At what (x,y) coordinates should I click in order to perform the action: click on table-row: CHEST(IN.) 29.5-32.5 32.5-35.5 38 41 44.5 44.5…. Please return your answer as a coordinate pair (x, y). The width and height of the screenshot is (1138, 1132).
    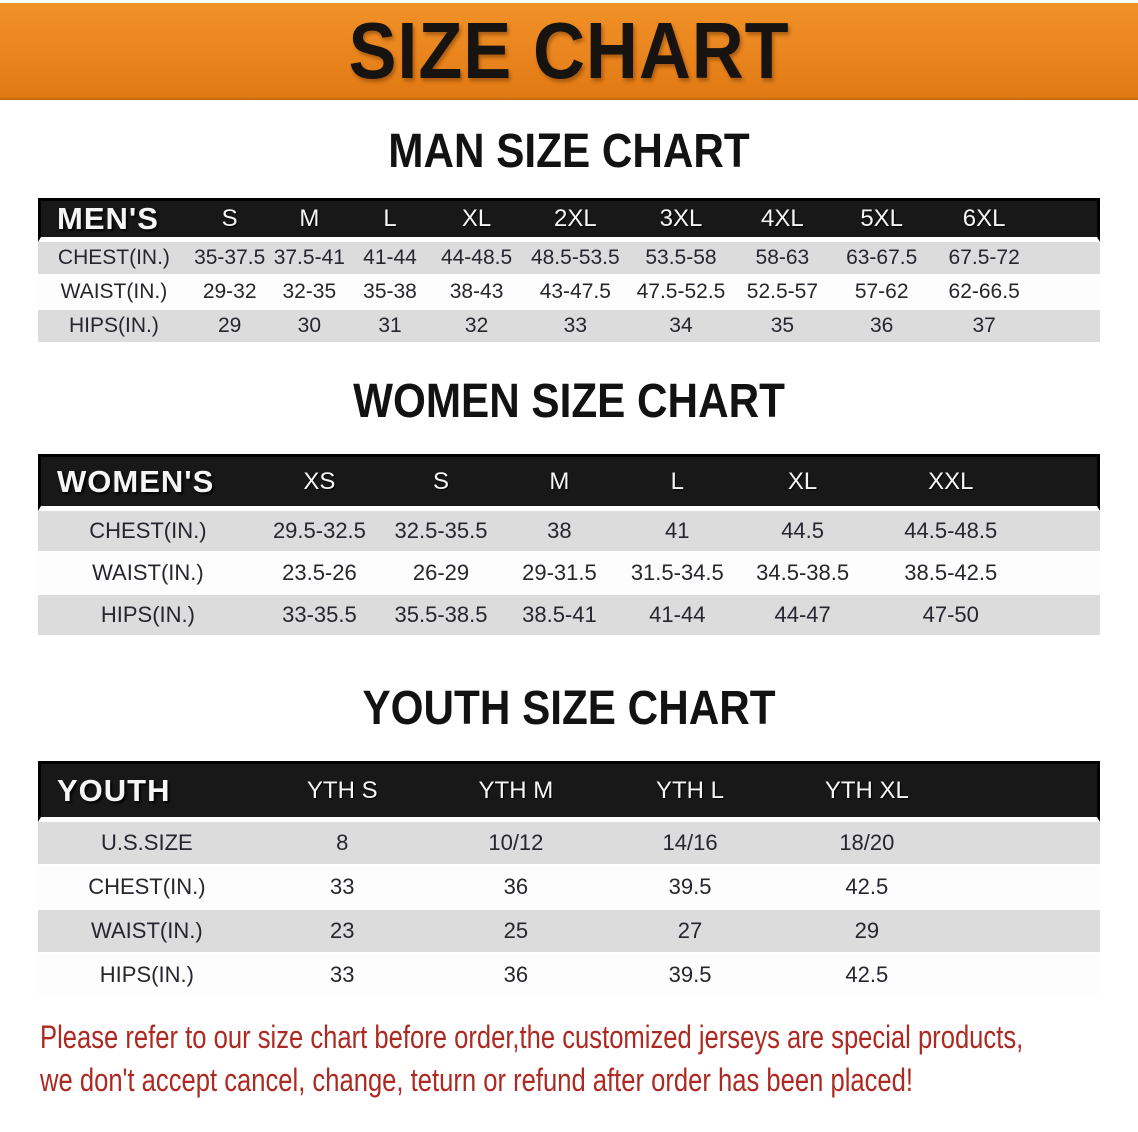
    Looking at the image, I should click on (569, 532).